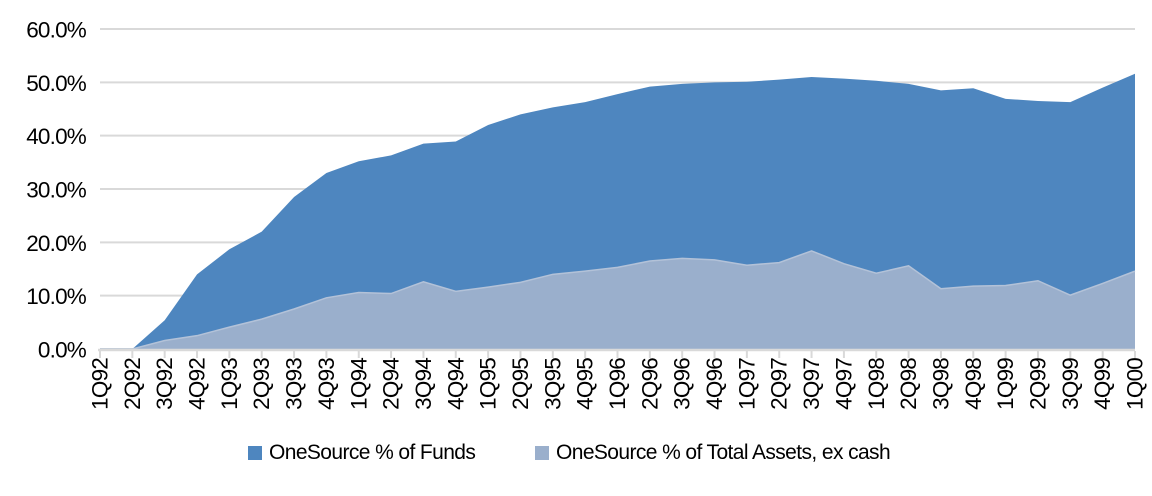 The image size is (1152, 496). What do you see at coordinates (56, 83) in the screenshot?
I see `y-tick-label: 50.0%` at bounding box center [56, 83].